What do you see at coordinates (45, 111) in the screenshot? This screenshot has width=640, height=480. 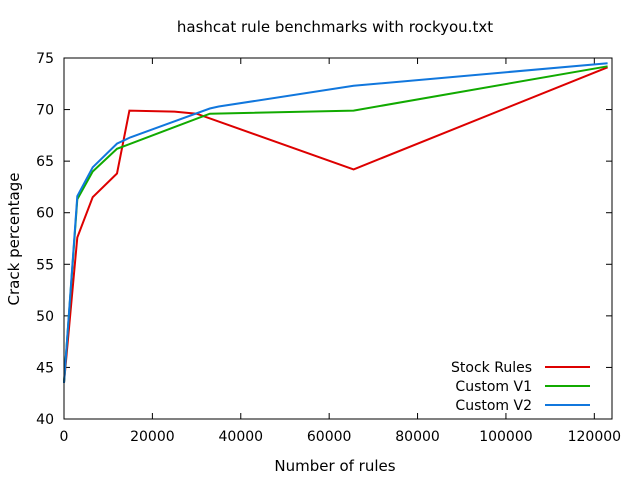 I see `y-tick-label: 70` at bounding box center [45, 111].